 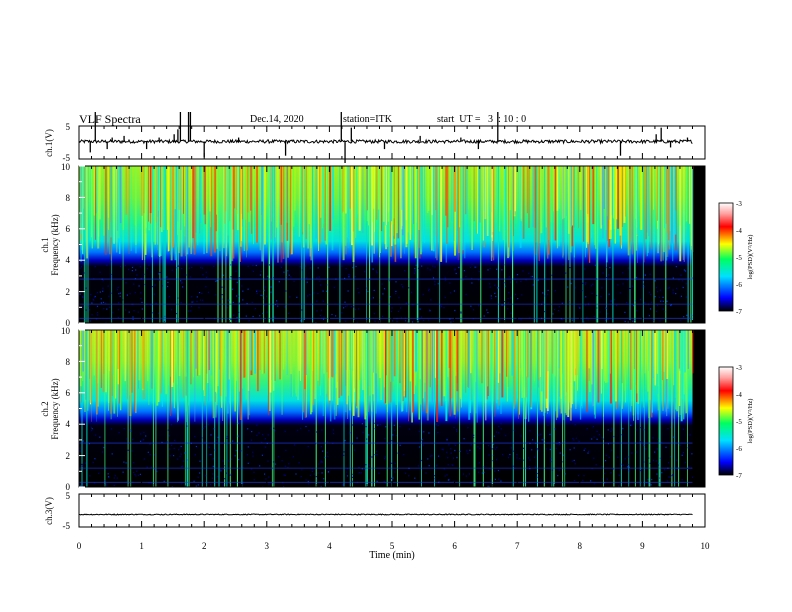 What do you see at coordinates (367, 119) in the screenshot?
I see `station-label: station=ITK` at bounding box center [367, 119].